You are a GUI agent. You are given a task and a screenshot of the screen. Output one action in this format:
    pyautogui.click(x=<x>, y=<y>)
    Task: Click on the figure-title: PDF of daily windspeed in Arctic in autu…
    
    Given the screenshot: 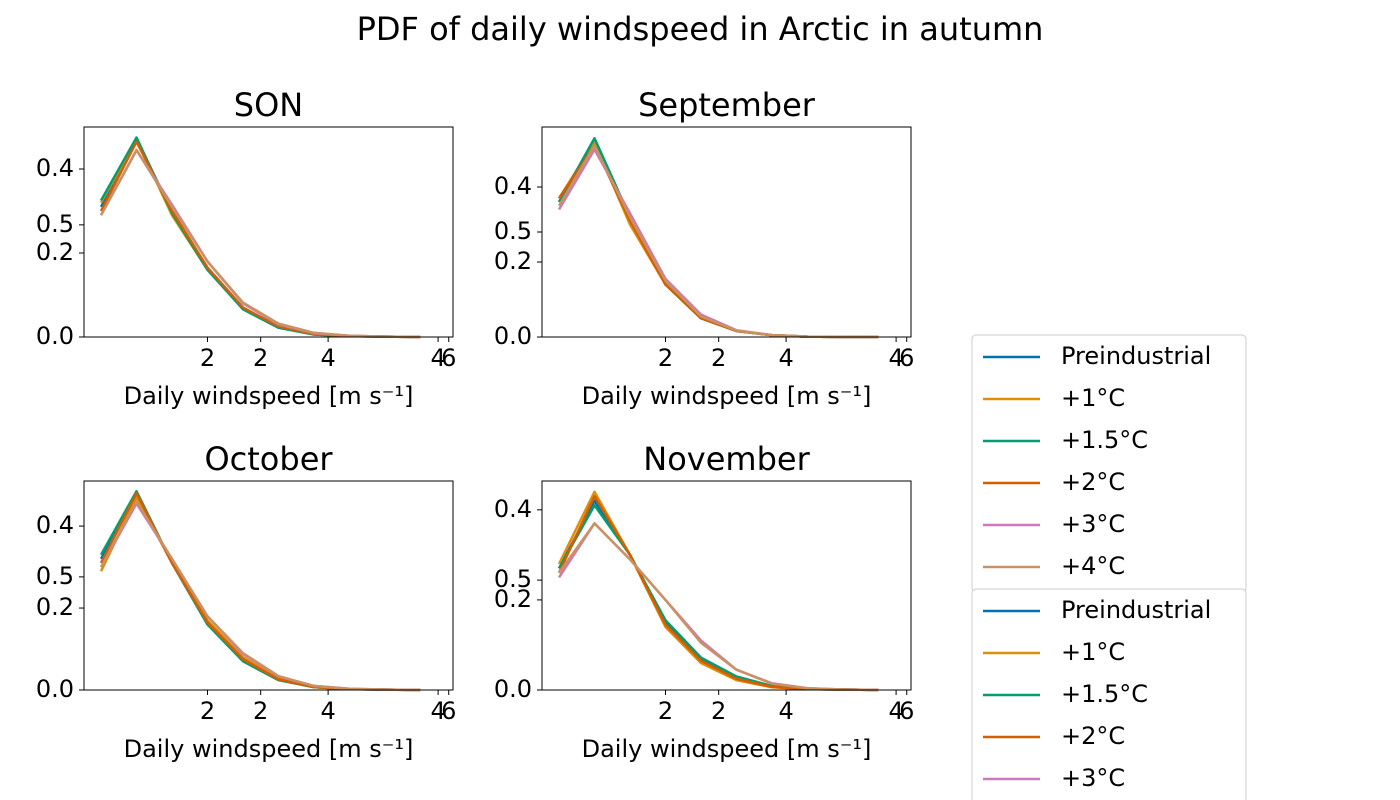 What is the action you would take?
    pyautogui.click(x=700, y=29)
    